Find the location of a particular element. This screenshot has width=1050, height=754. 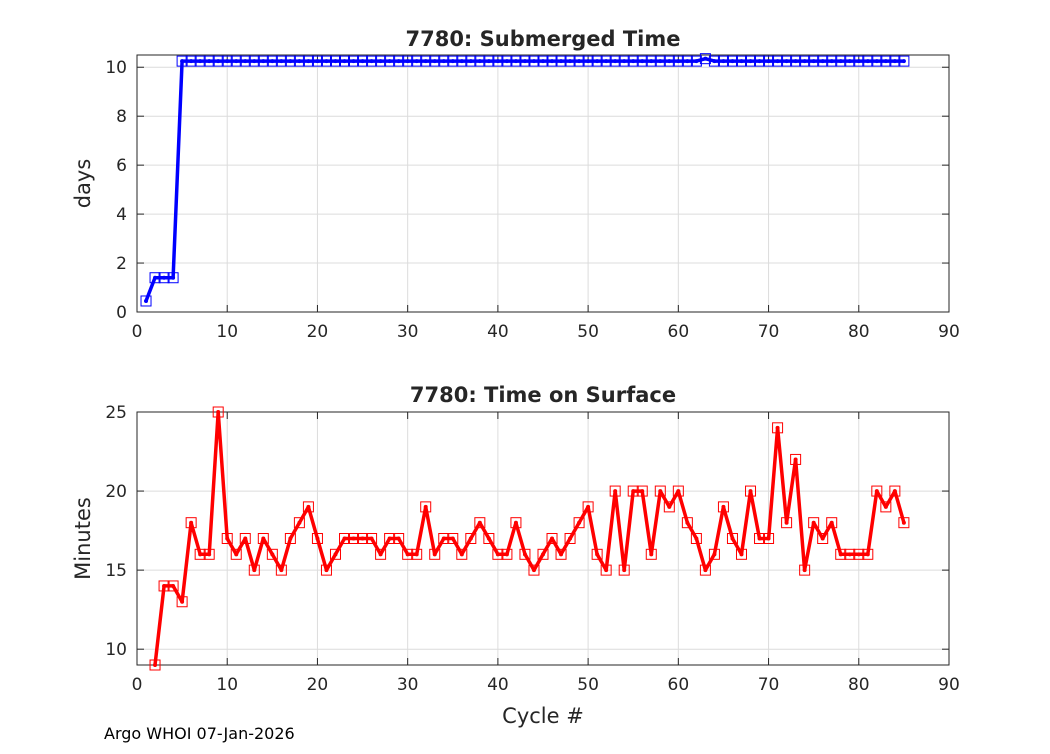

x-axis-label: Cycle # is located at coordinates (543, 716).